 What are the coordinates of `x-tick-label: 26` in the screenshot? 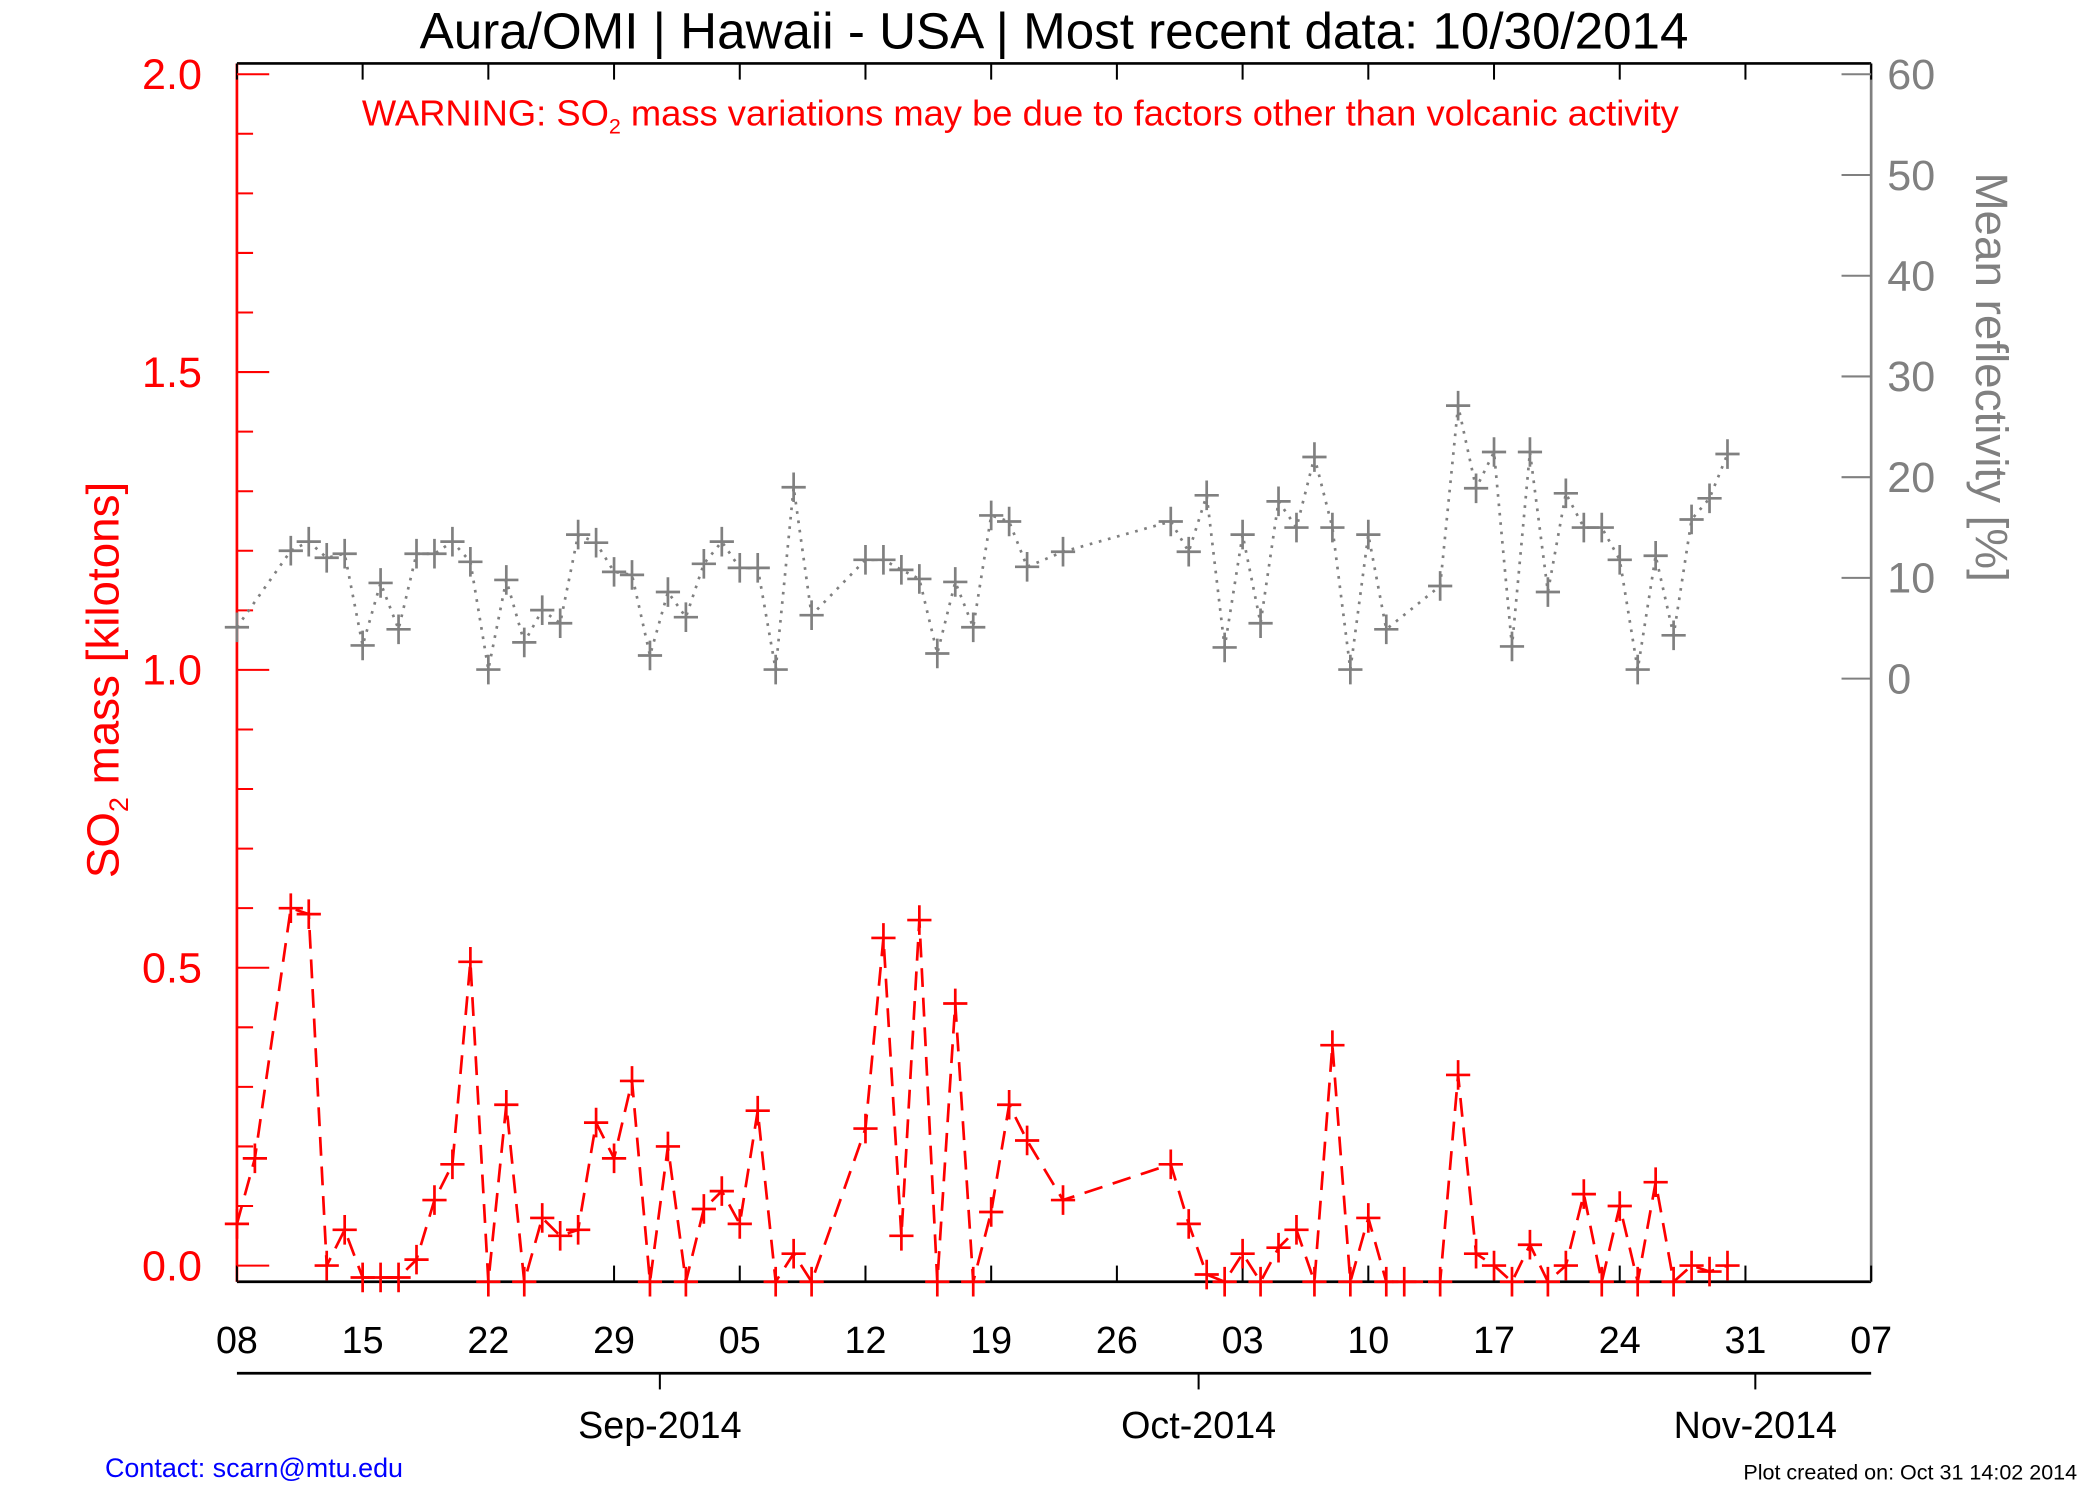 It's located at (1117, 1340).